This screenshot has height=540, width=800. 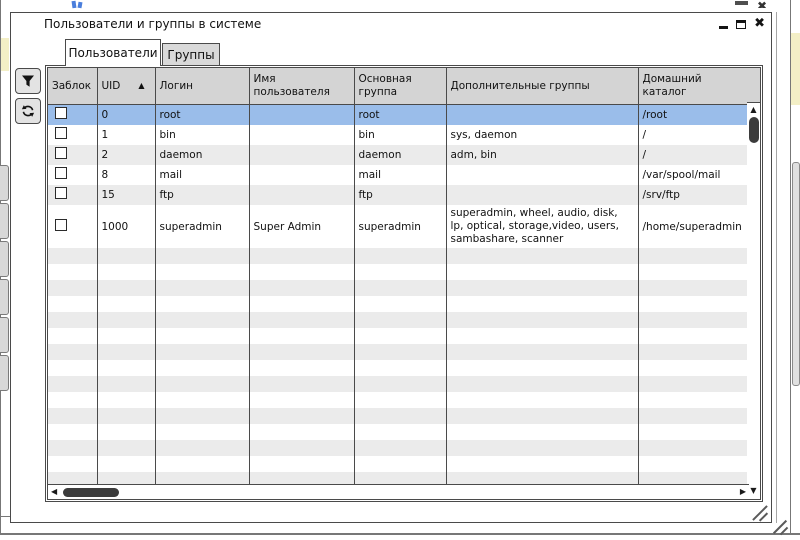 What do you see at coordinates (753, 130) in the screenshot?
I see `vertical-scrollbar-thumb` at bounding box center [753, 130].